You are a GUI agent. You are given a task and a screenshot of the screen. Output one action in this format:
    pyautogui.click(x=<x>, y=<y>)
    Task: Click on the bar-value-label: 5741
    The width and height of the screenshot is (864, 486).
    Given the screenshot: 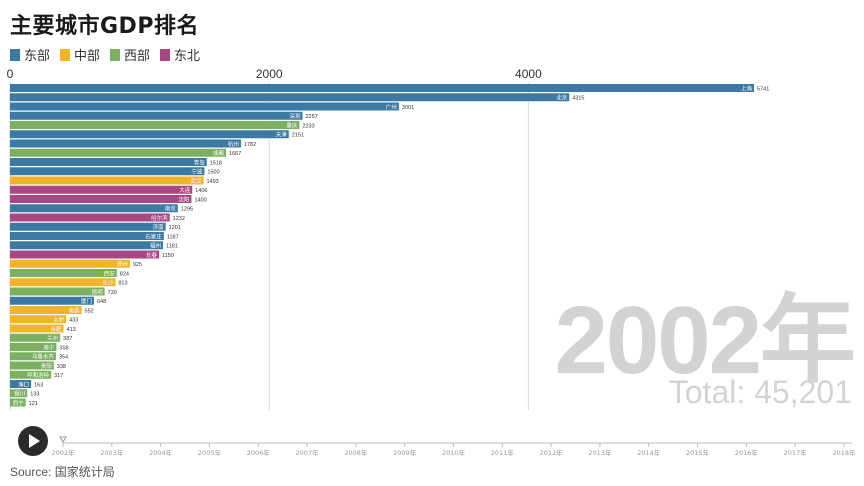 What is the action you would take?
    pyautogui.click(x=763, y=89)
    